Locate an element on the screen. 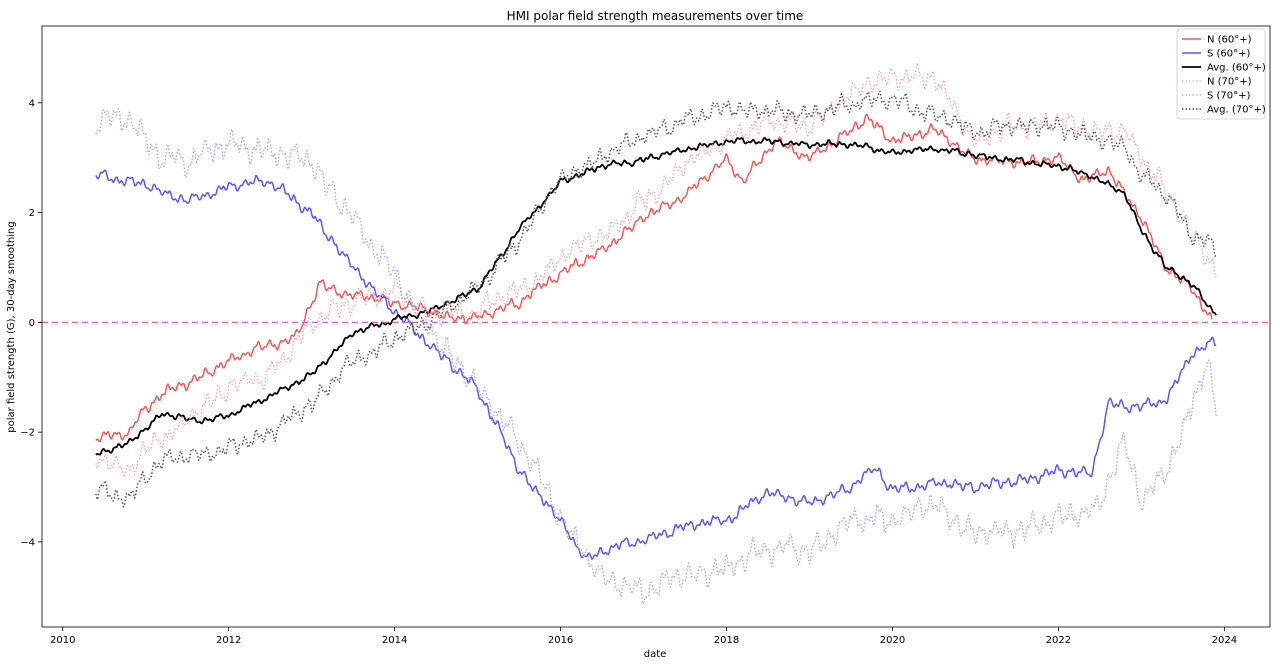 Image resolution: width=1280 pixels, height=669 pixels. x-tick-label: 2024 is located at coordinates (1224, 640).